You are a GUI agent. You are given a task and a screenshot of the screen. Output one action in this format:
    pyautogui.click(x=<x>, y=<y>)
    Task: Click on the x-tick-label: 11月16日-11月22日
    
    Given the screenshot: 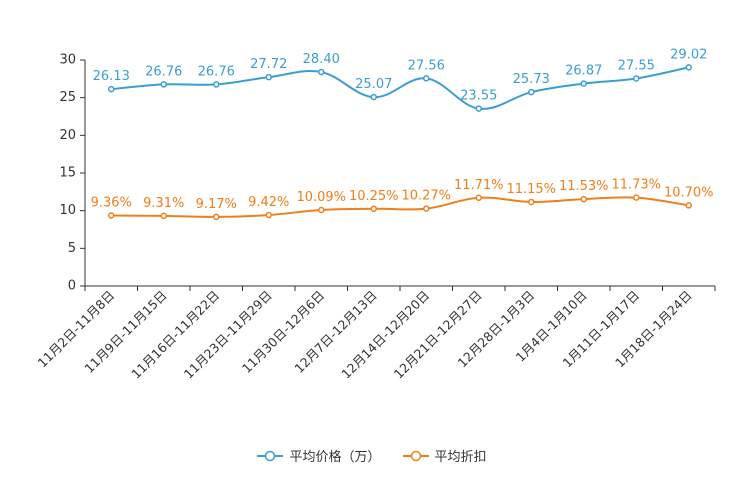 What is the action you would take?
    pyautogui.click(x=175, y=335)
    